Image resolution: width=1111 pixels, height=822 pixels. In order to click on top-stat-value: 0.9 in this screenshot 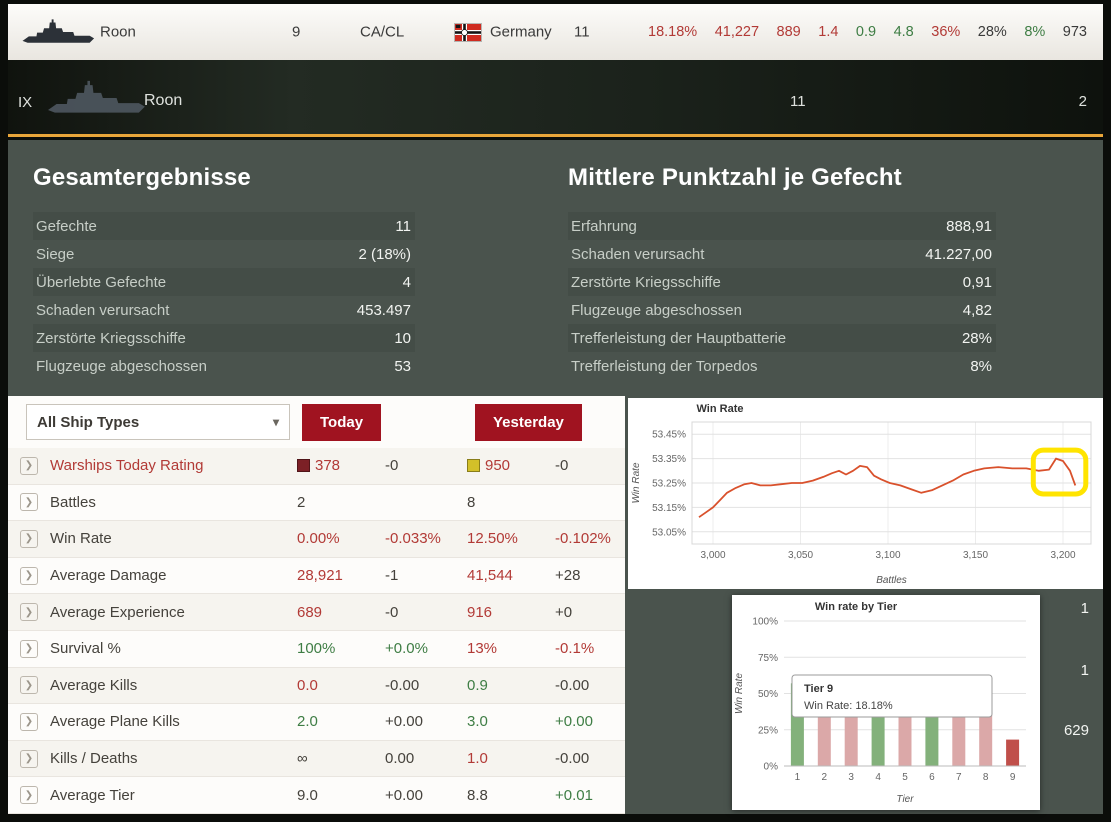, I will do `click(866, 32)`.